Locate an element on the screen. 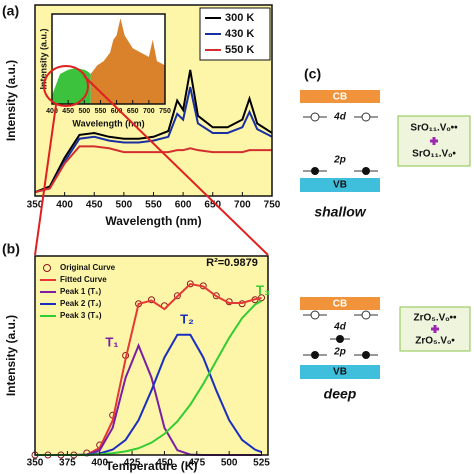 Image resolution: width=474 pixels, height=474 pixels. legend-label: Peak 3 (T₃) is located at coordinates (81, 315).